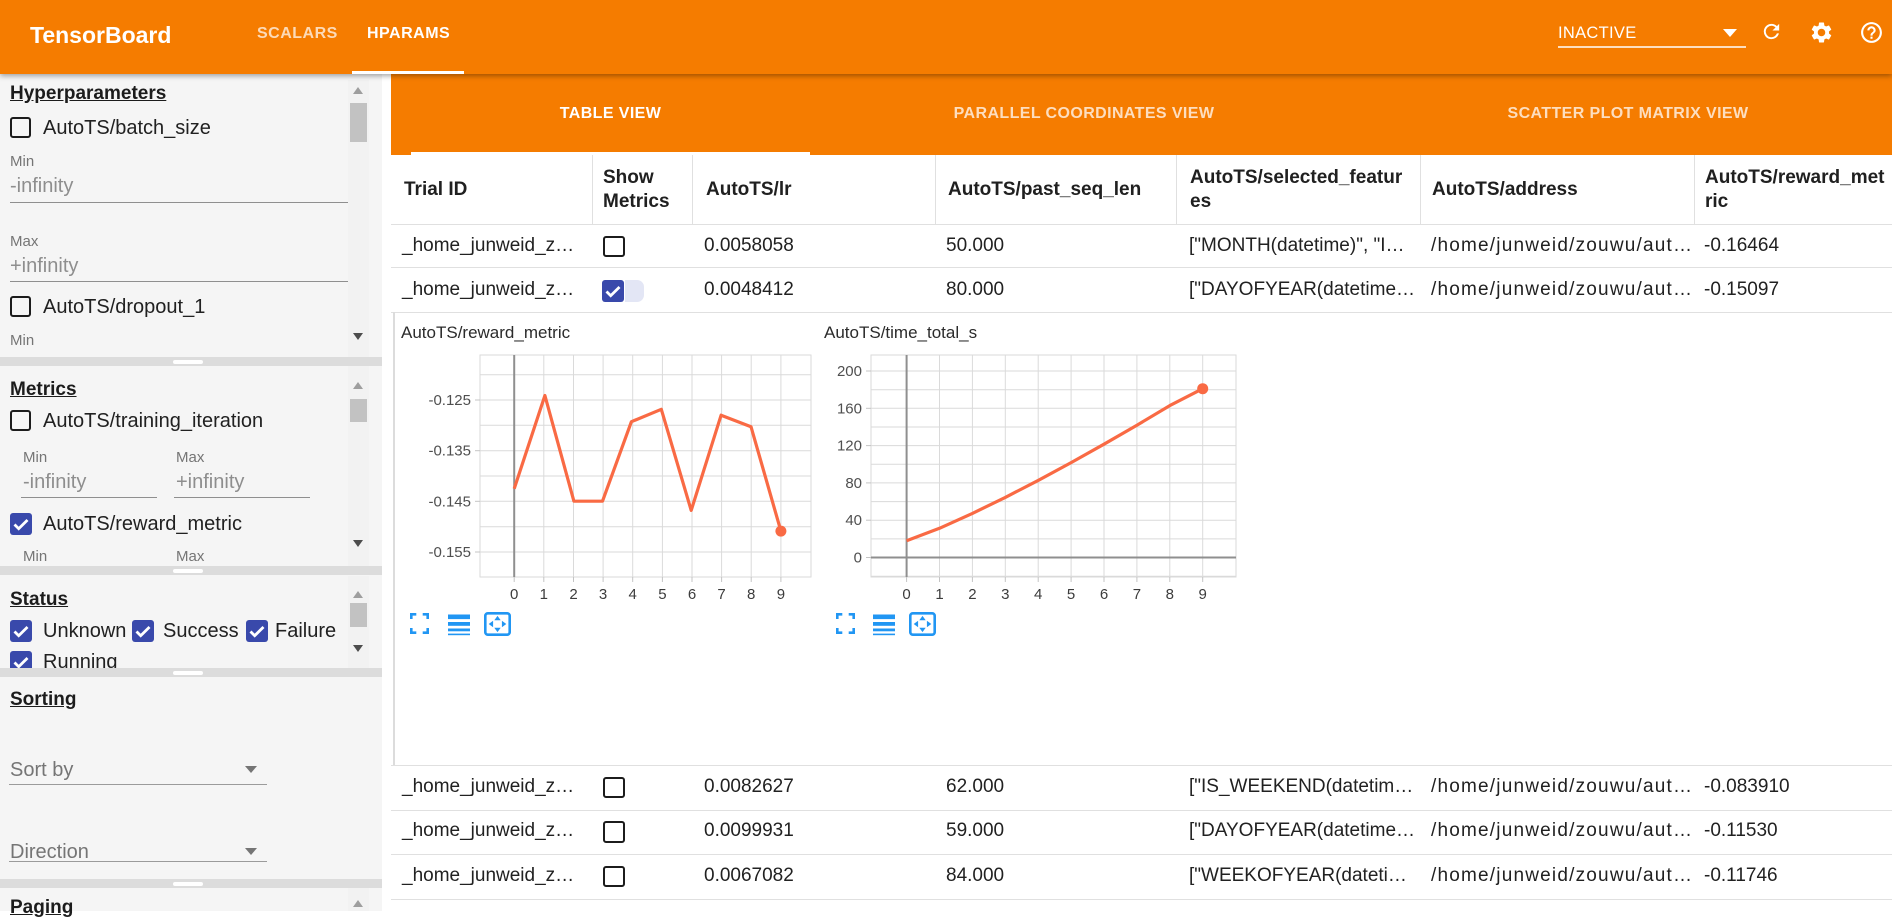  What do you see at coordinates (449, 451) in the screenshot?
I see `svg-text: -0.135` at bounding box center [449, 451].